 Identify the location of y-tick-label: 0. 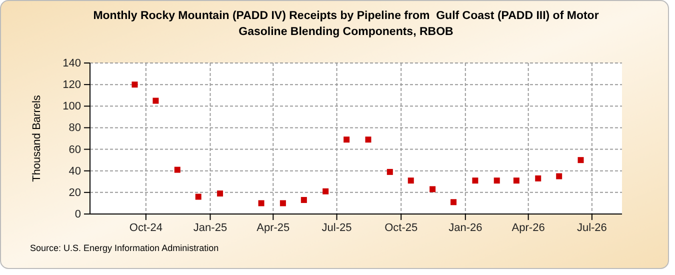
(77, 214).